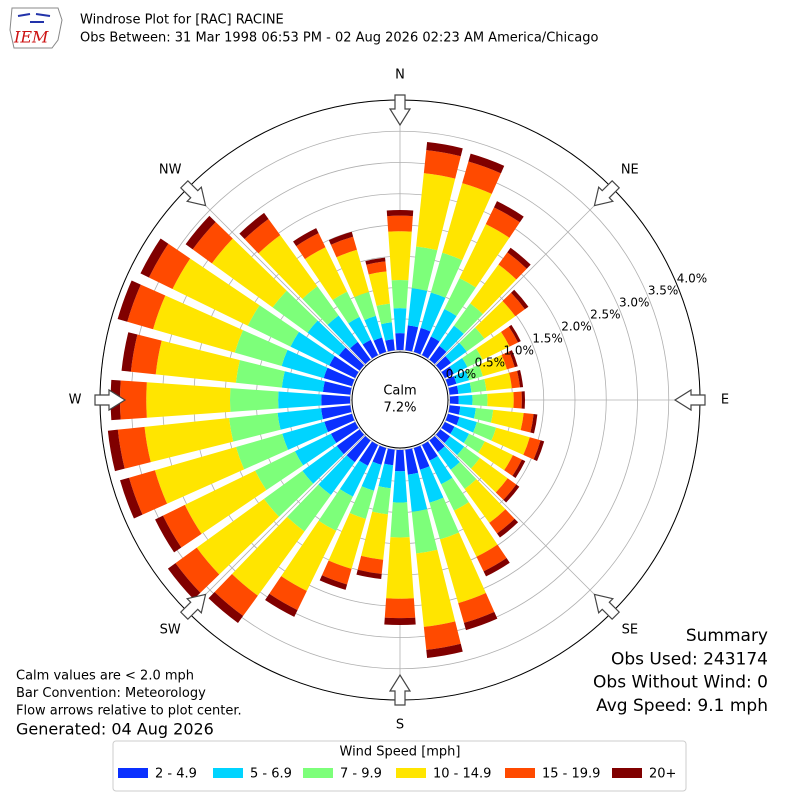 This screenshot has height=804, width=800. I want to click on y-tick-label: 1.5%, so click(547, 338).